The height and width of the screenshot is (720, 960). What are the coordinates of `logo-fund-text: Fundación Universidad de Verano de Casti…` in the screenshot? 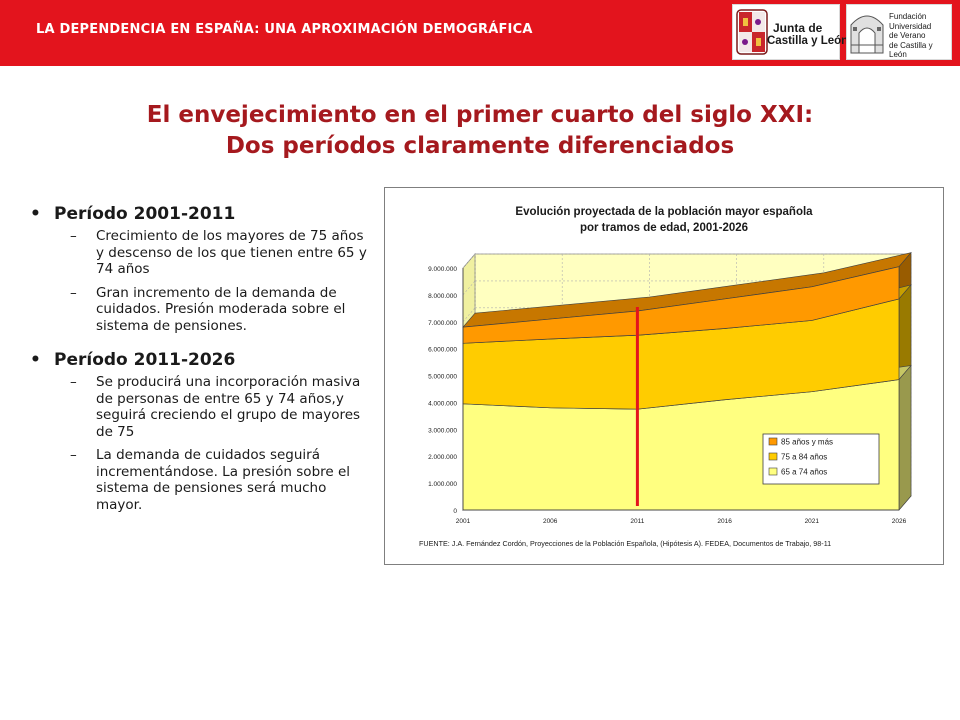 It's located at (920, 36).